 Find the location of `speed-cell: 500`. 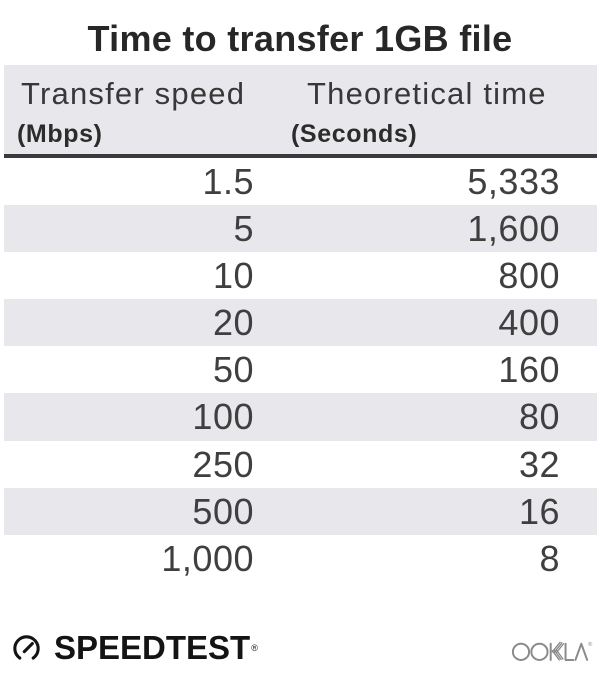

speed-cell: 500 is located at coordinates (223, 511).